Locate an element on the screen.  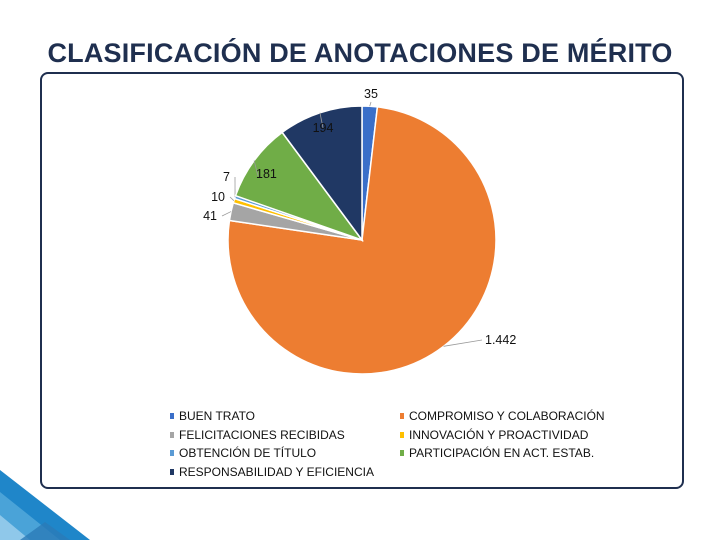
legend-item-compromiso: COMPROMISO Y COLABORACIÓN is located at coordinates (502, 416).